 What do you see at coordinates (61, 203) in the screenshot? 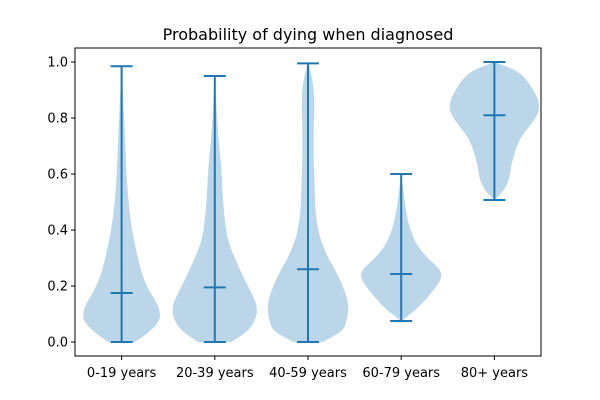
I see `y-axis: 0.0 0.2 0.4 0.6 0.8 1.0` at bounding box center [61, 203].